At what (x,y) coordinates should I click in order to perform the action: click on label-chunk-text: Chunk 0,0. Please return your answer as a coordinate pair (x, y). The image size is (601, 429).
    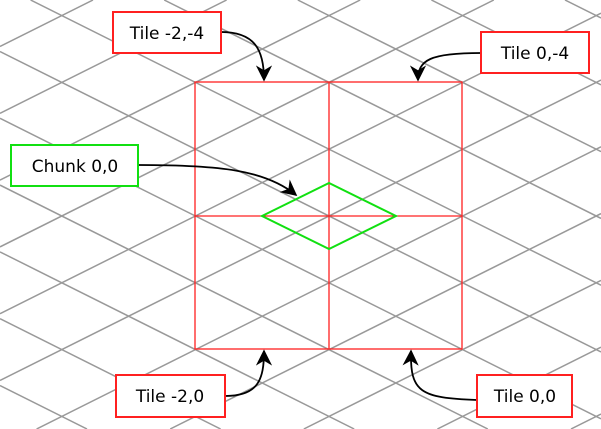
    Looking at the image, I should click on (75, 167).